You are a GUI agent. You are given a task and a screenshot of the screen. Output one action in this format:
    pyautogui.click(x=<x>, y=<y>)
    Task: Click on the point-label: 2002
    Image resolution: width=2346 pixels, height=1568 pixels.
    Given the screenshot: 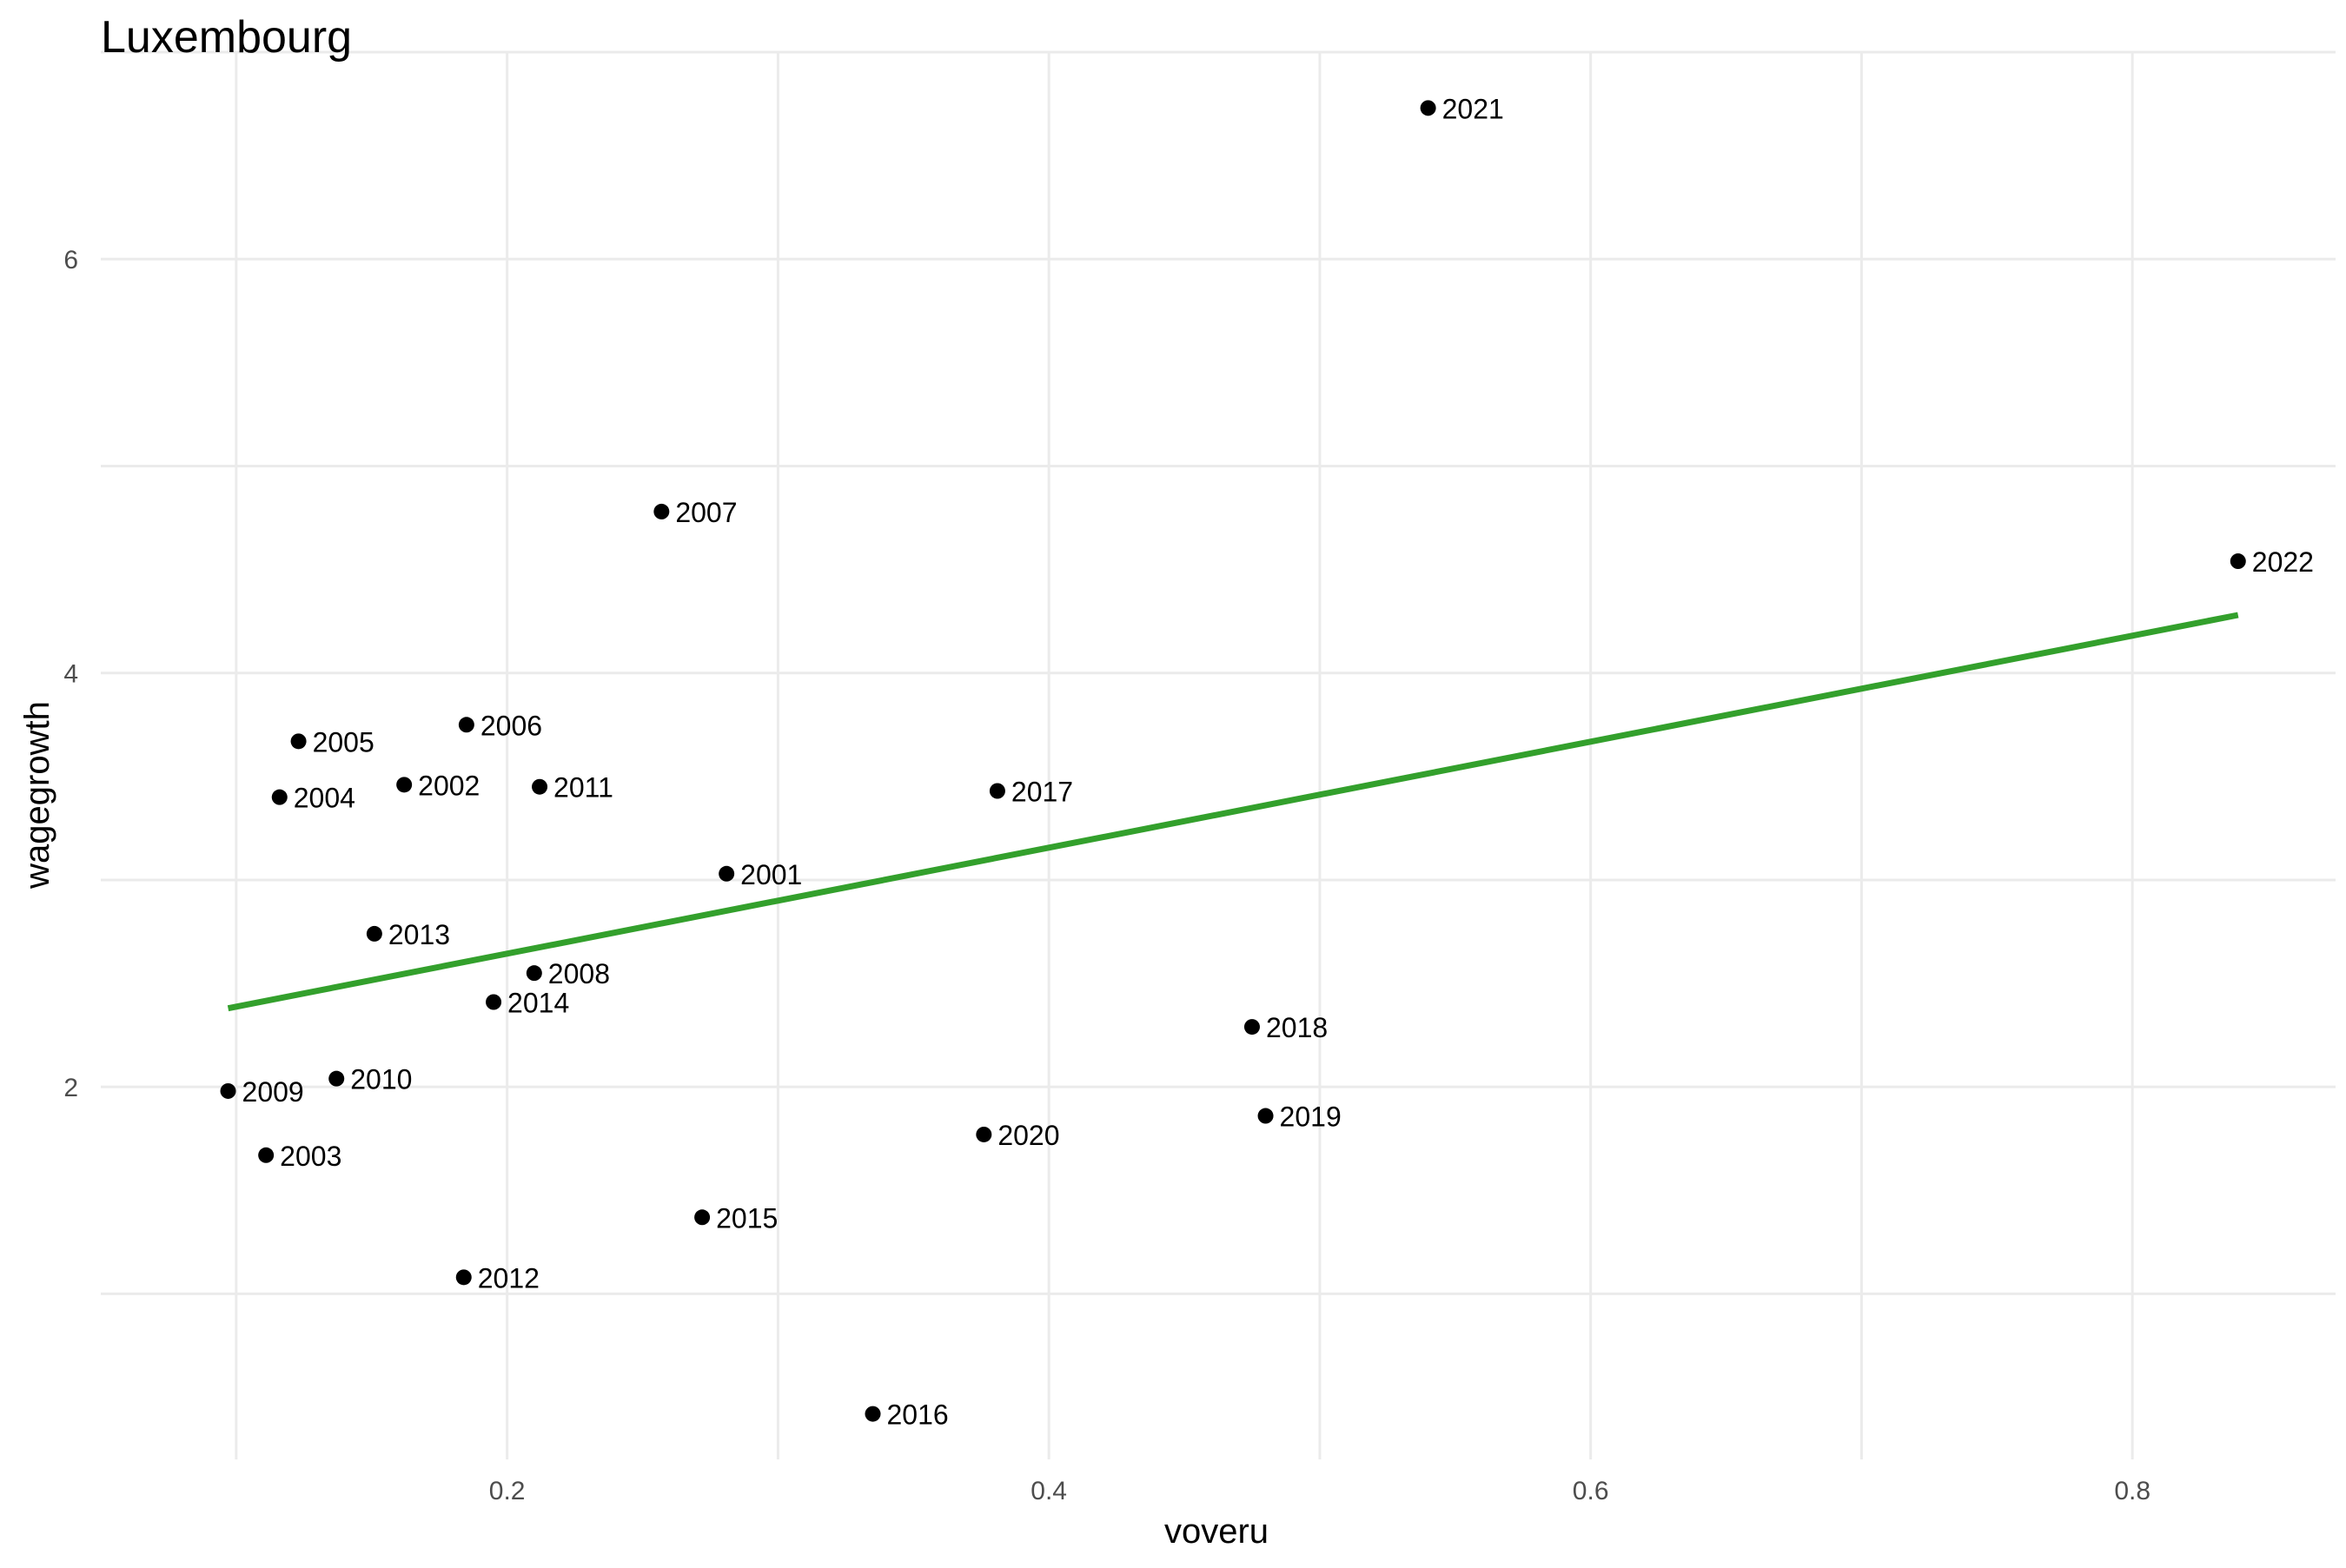 What is the action you would take?
    pyautogui.click(x=449, y=785)
    